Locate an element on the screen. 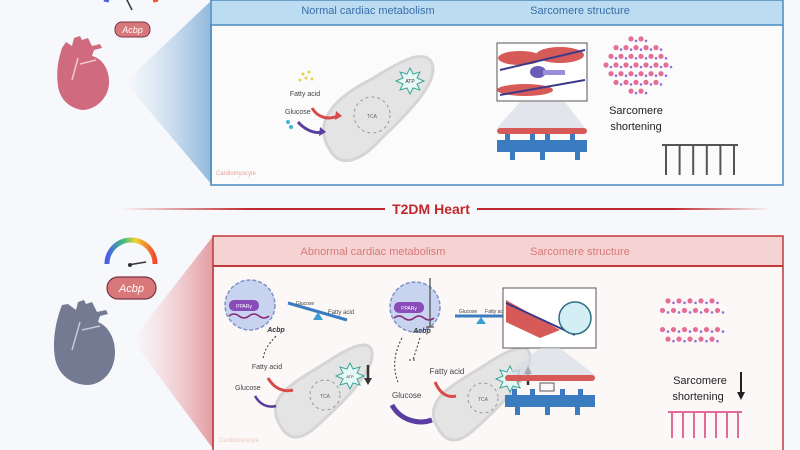  acbp-label-normal: Acbp is located at coordinates (132, 30).